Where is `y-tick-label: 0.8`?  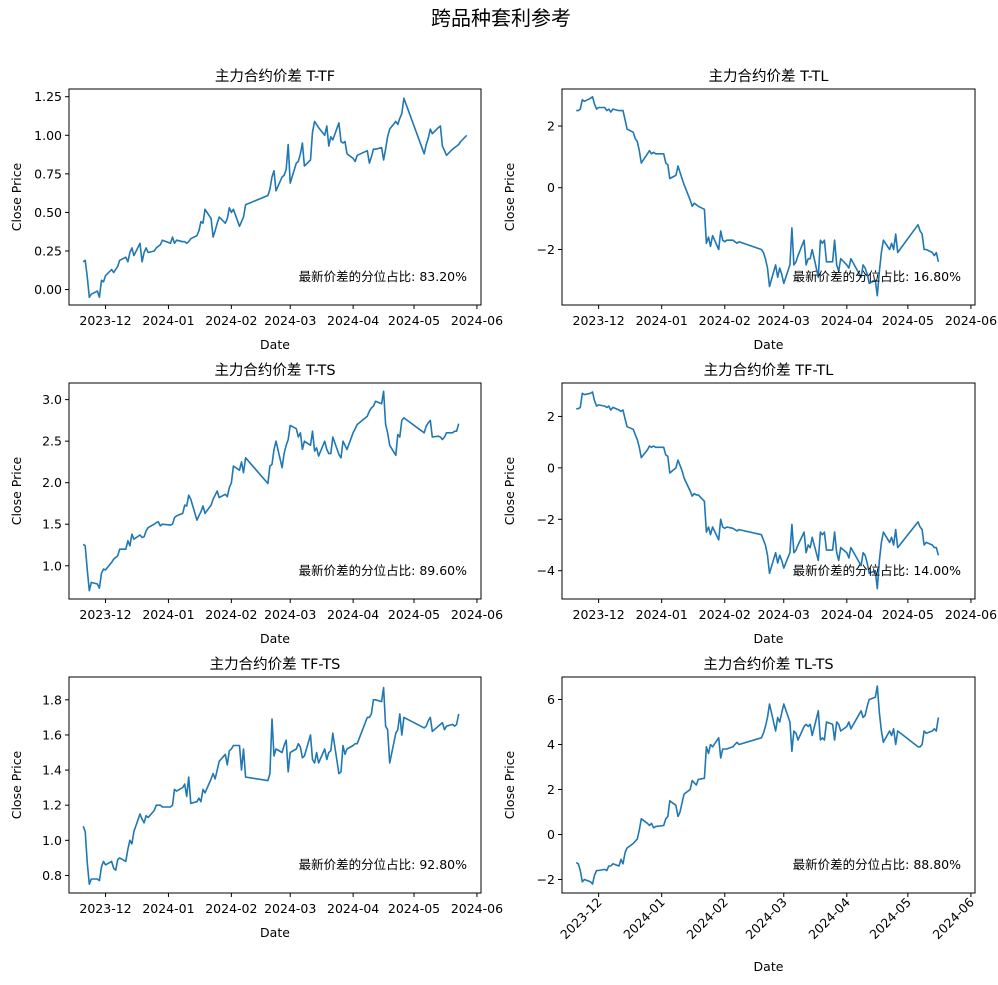
y-tick-label: 0.8 is located at coordinates (52, 875).